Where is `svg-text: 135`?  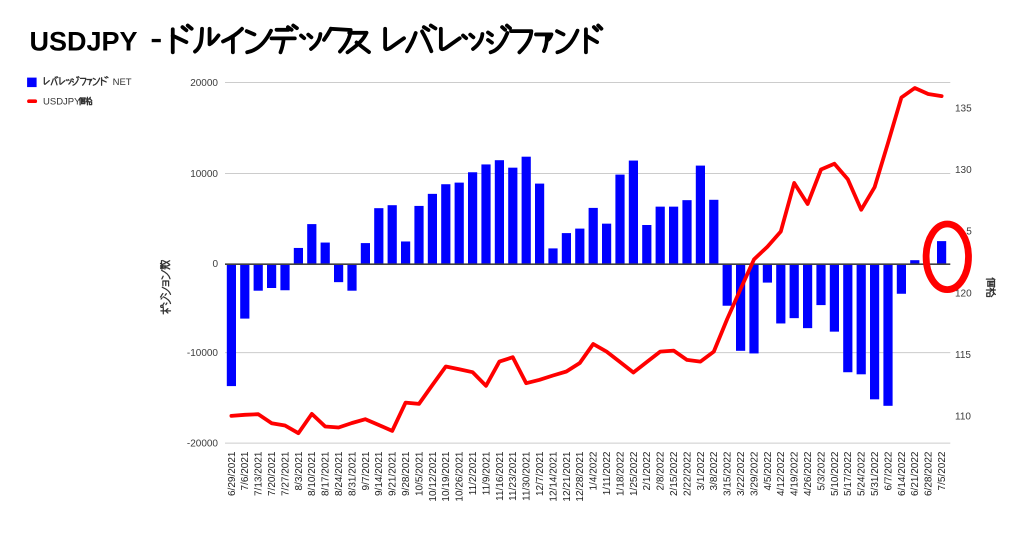
svg-text: 135 is located at coordinates (963, 108).